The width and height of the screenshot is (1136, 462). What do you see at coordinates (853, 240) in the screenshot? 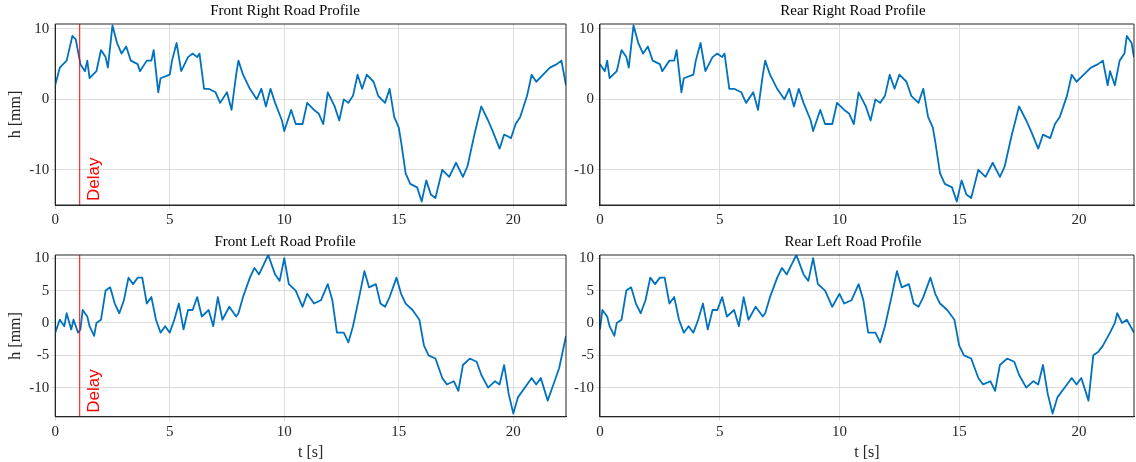
I see `chart-title: Rear Left Road Profile` at bounding box center [853, 240].